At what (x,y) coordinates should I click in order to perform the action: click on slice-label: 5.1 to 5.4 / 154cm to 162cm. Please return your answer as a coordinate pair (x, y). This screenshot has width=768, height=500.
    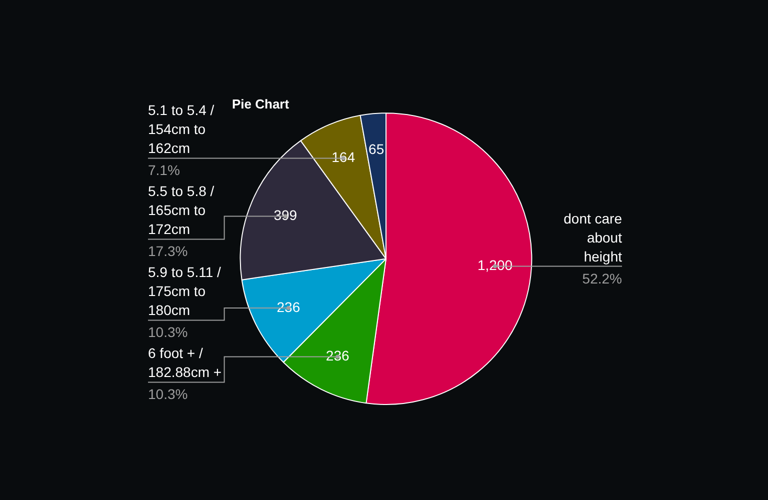
    Looking at the image, I should click on (181, 129).